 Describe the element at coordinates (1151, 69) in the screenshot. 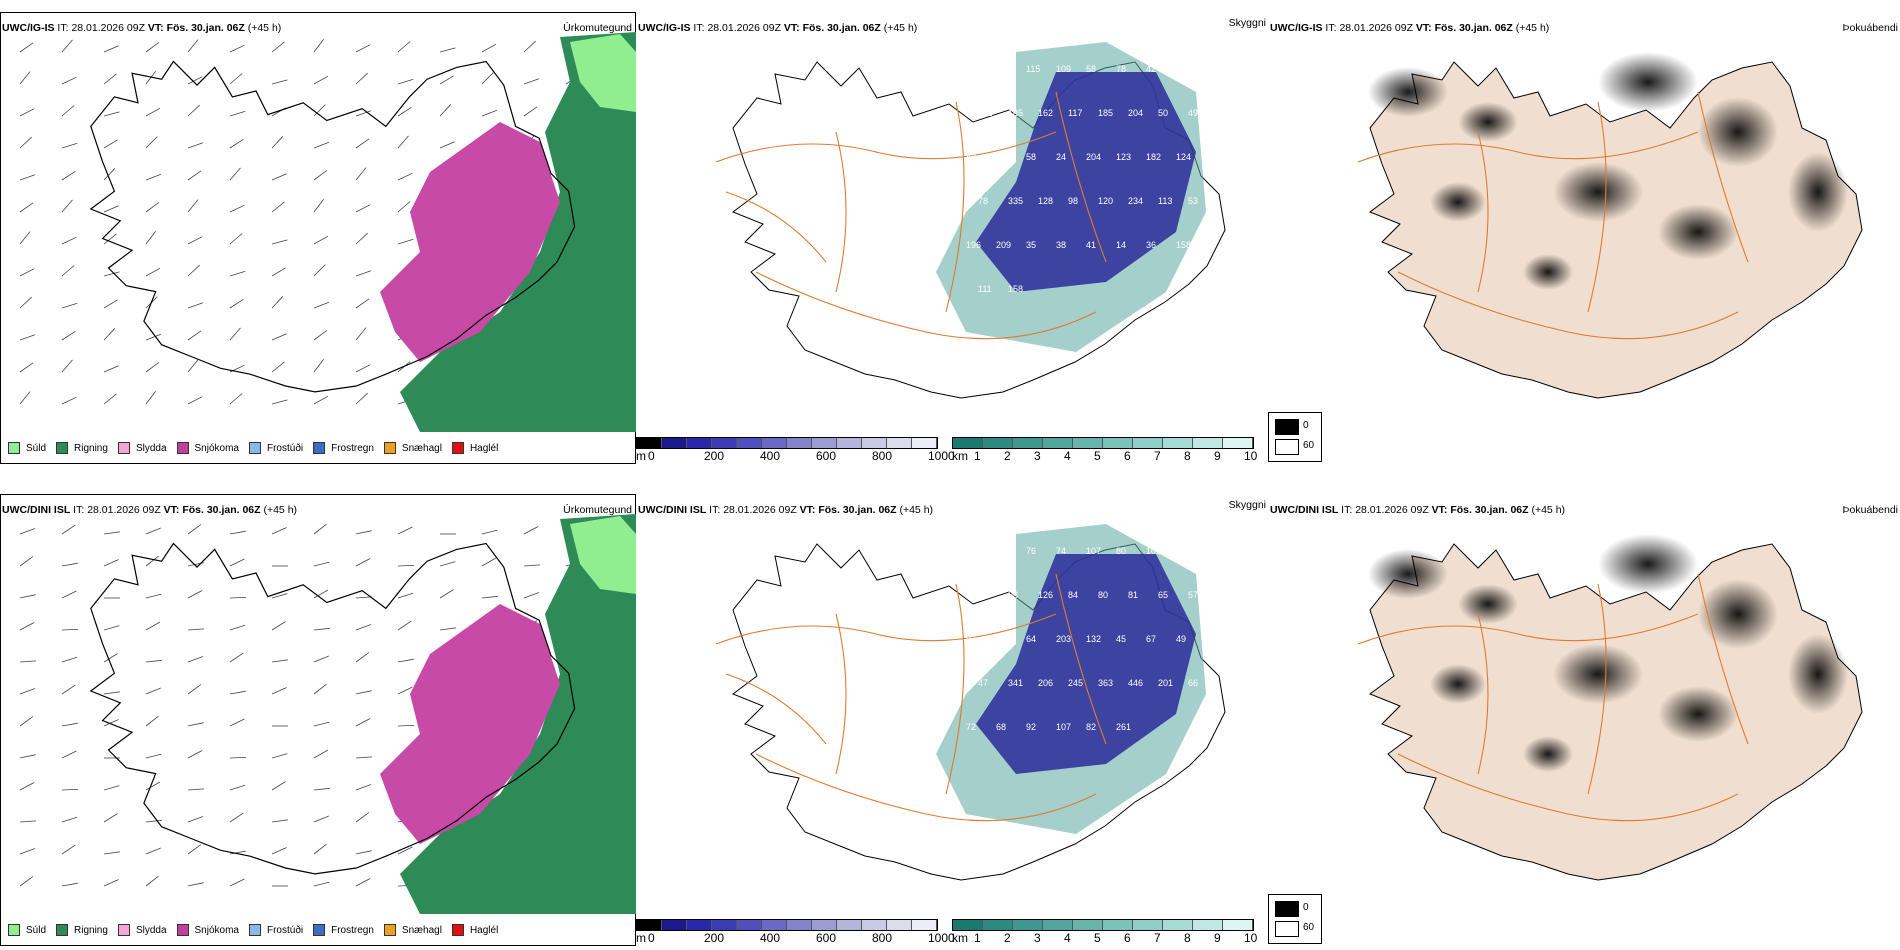

I see `ceiling-value-label: 42` at that location.